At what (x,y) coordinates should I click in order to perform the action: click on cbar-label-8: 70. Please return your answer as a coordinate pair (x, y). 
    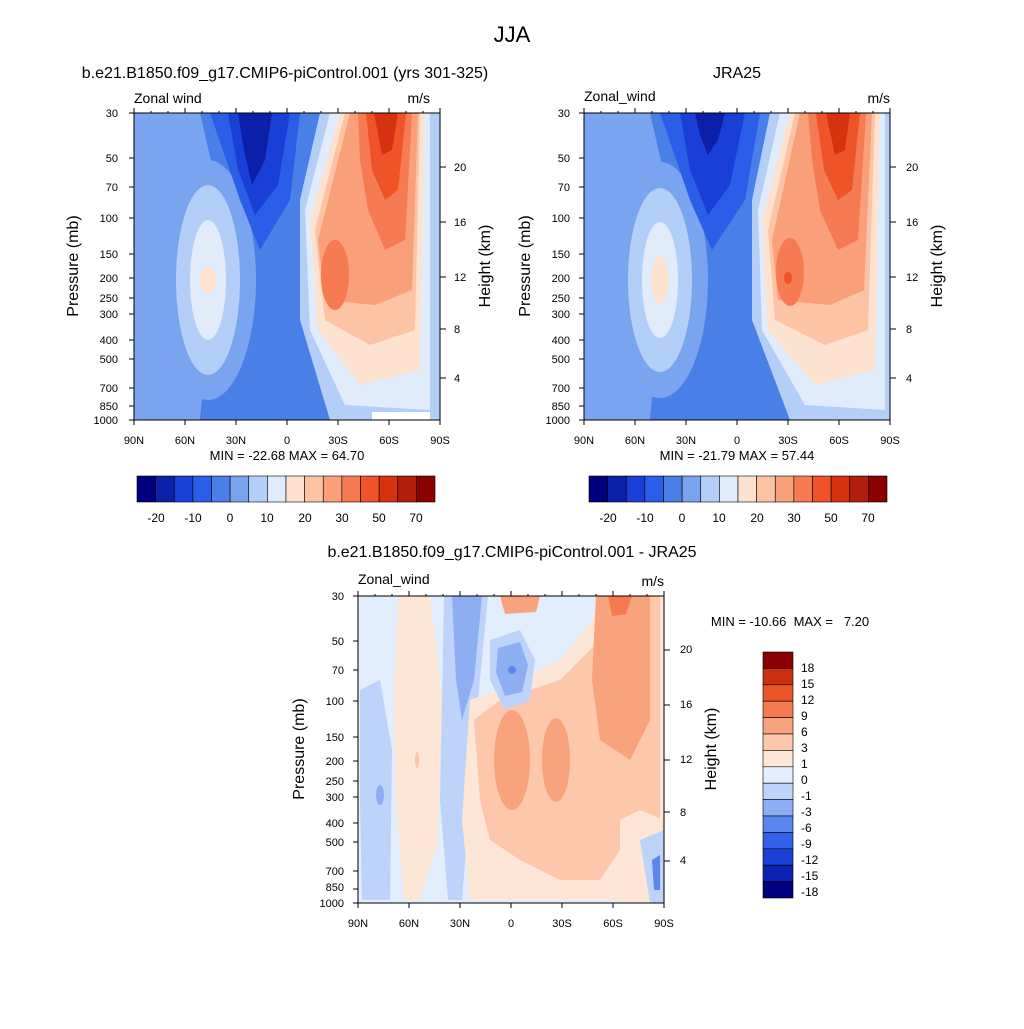
    Looking at the image, I should click on (416, 518).